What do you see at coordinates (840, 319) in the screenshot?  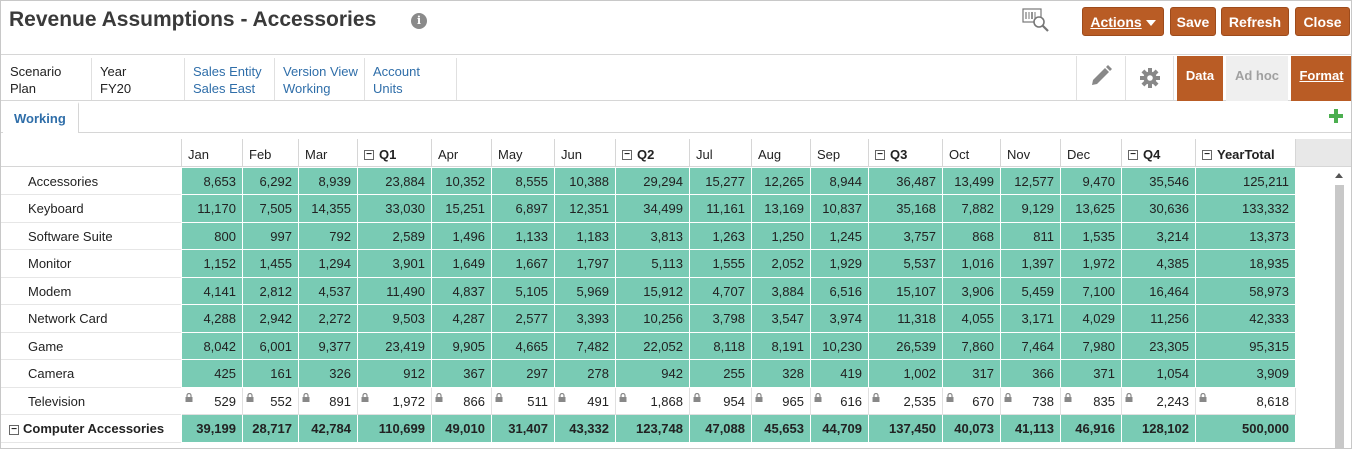 I see `data-cell: 3,974` at bounding box center [840, 319].